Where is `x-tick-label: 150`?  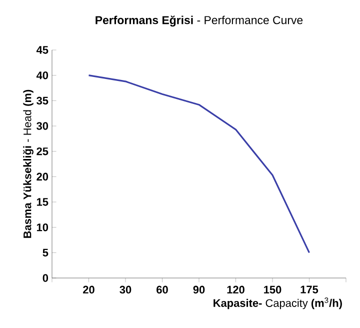 x-tick-label: 150 is located at coordinates (273, 290).